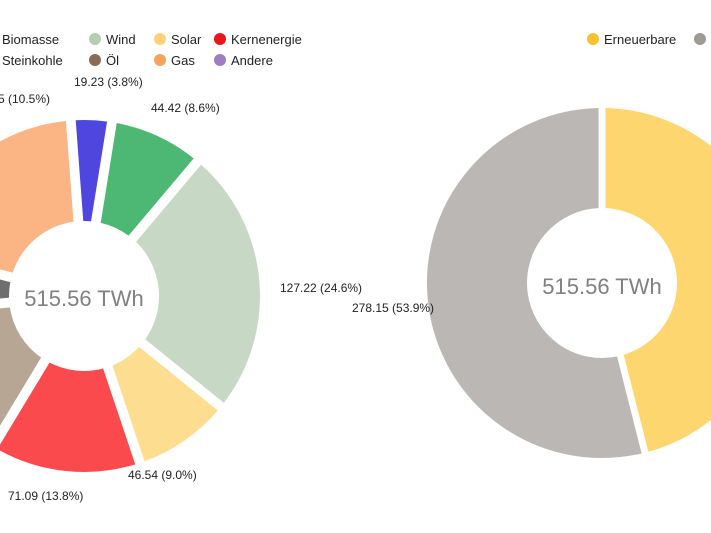  Describe the element at coordinates (32, 60) in the screenshot. I see `legend-label-steinkohle: Steinkohle` at that location.